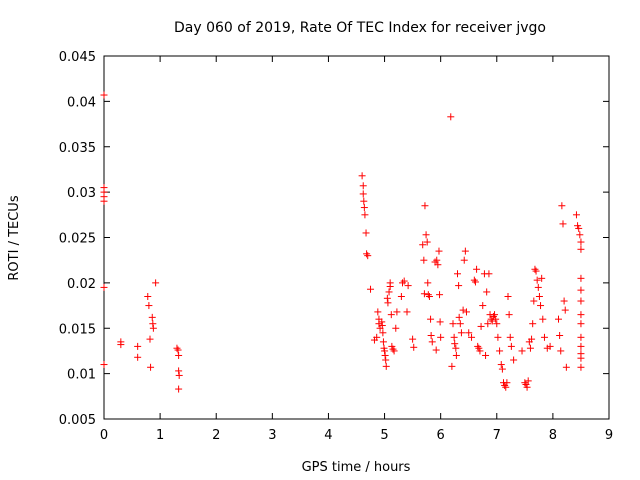 This screenshot has width=640, height=480. I want to click on y-tick-label: 0.015, so click(77, 329).